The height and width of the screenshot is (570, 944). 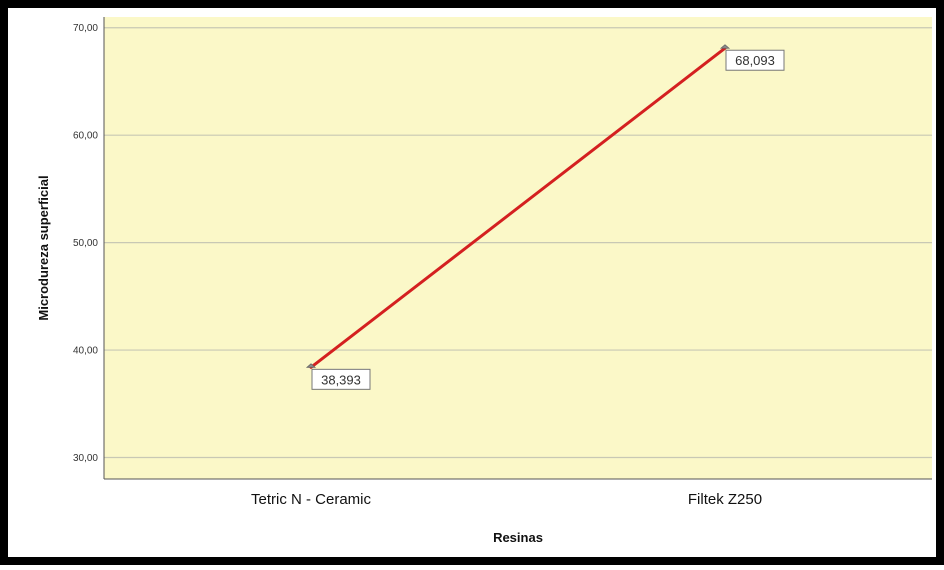 I want to click on y-tick-label: 30,00, so click(x=85, y=458).